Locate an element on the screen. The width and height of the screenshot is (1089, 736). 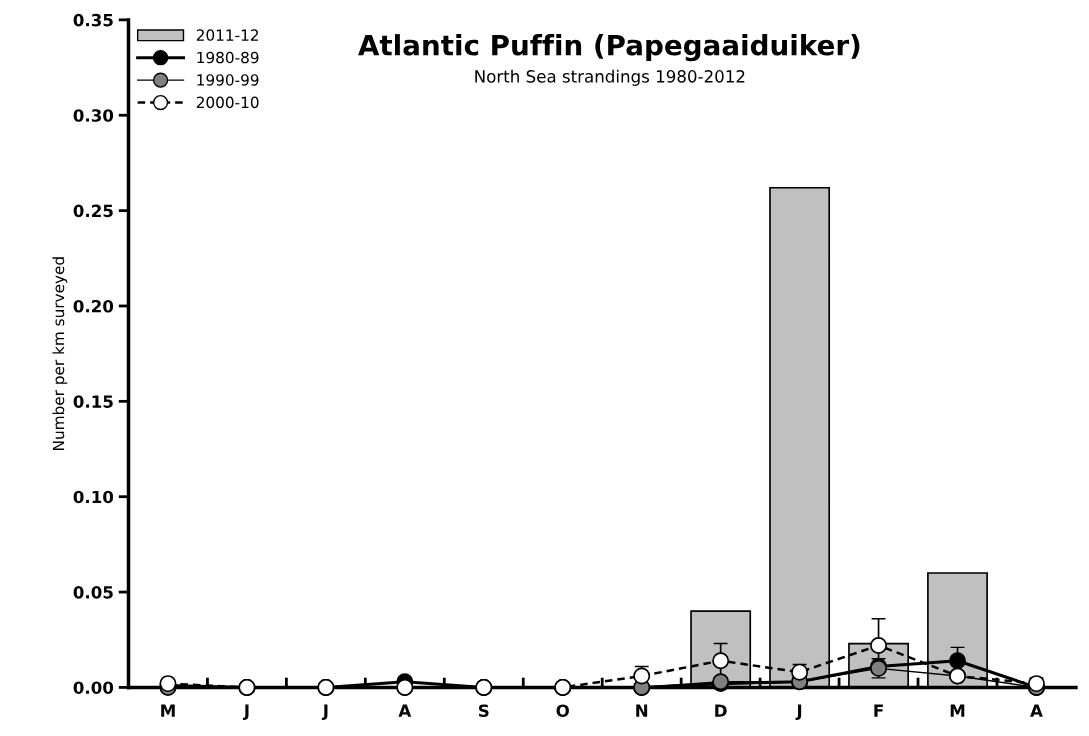
legend-label: 1980-89 is located at coordinates (228, 57).